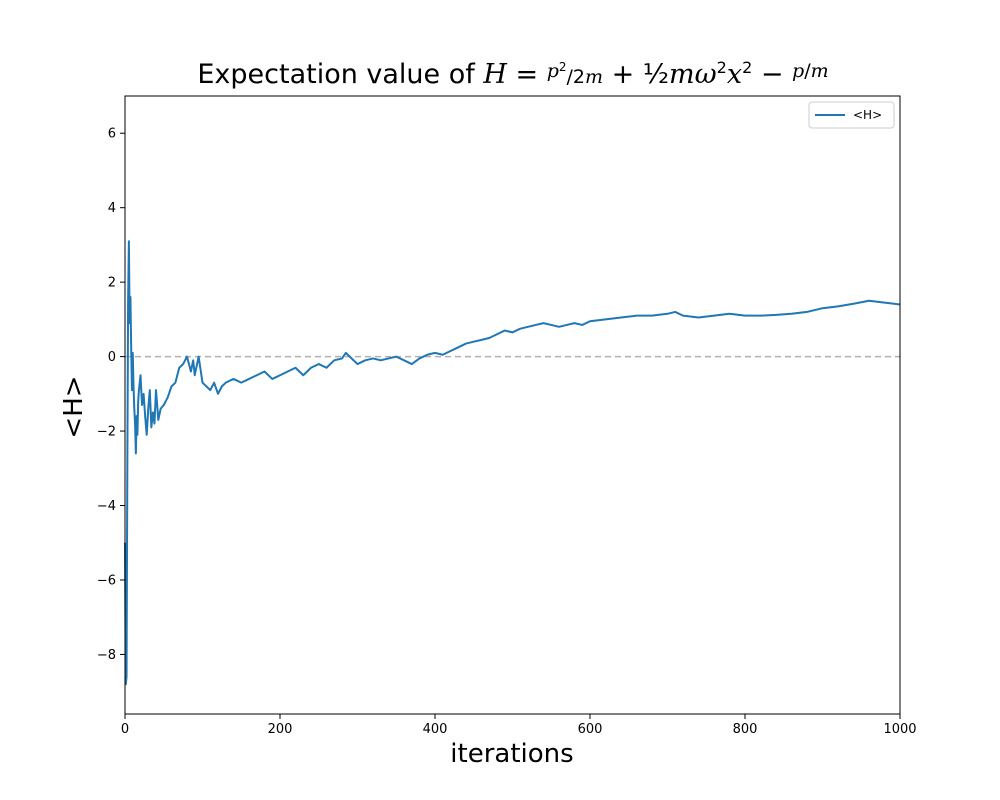 The image size is (1000, 800). What do you see at coordinates (435, 729) in the screenshot?
I see `x-tick-label: 400` at bounding box center [435, 729].